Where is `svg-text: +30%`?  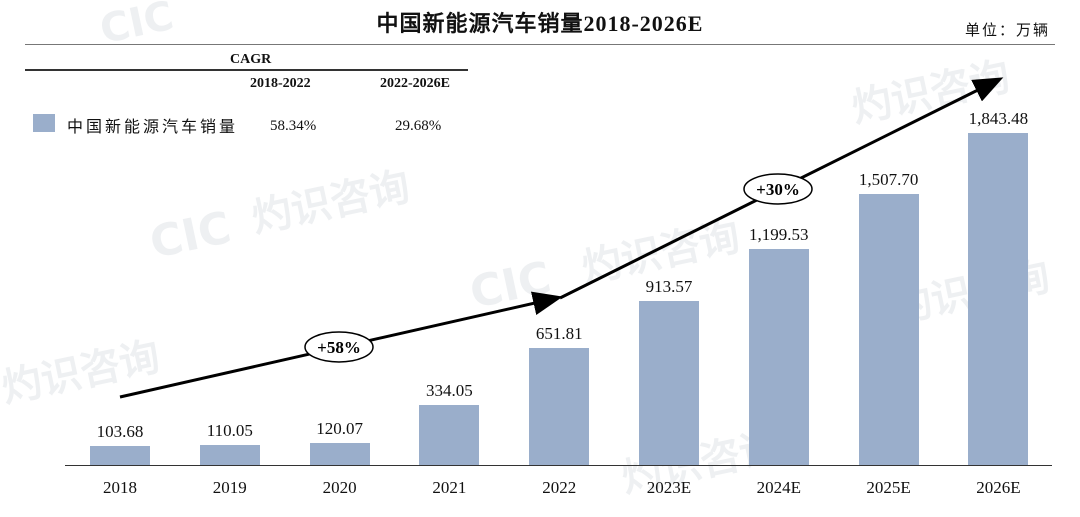 svg-text: +30% is located at coordinates (778, 189).